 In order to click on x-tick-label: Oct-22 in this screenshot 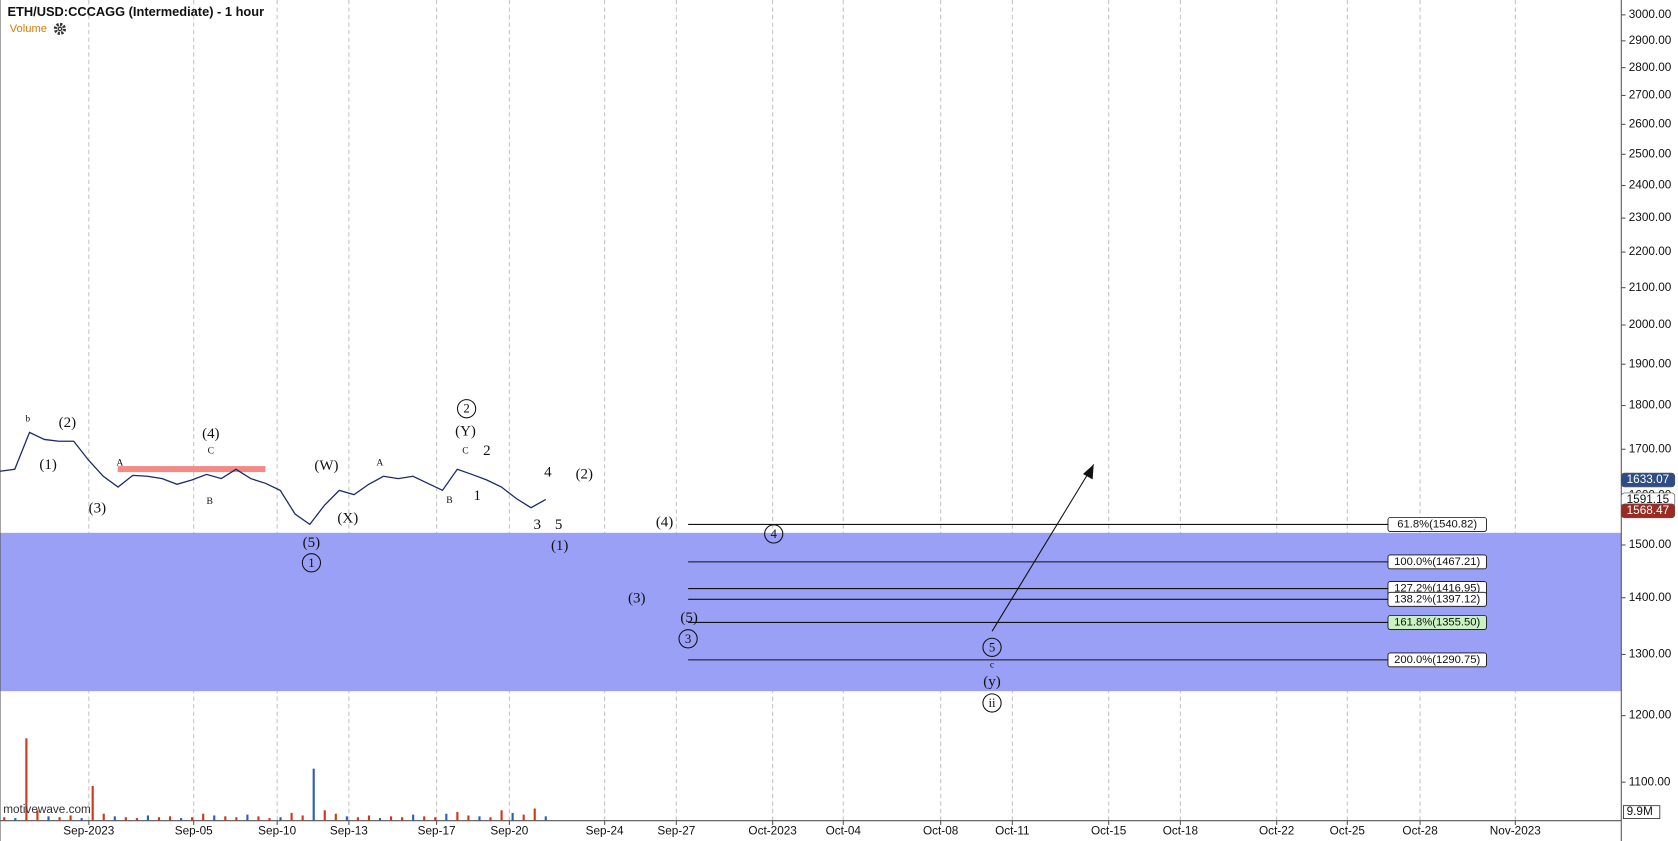, I will do `click(1276, 830)`.